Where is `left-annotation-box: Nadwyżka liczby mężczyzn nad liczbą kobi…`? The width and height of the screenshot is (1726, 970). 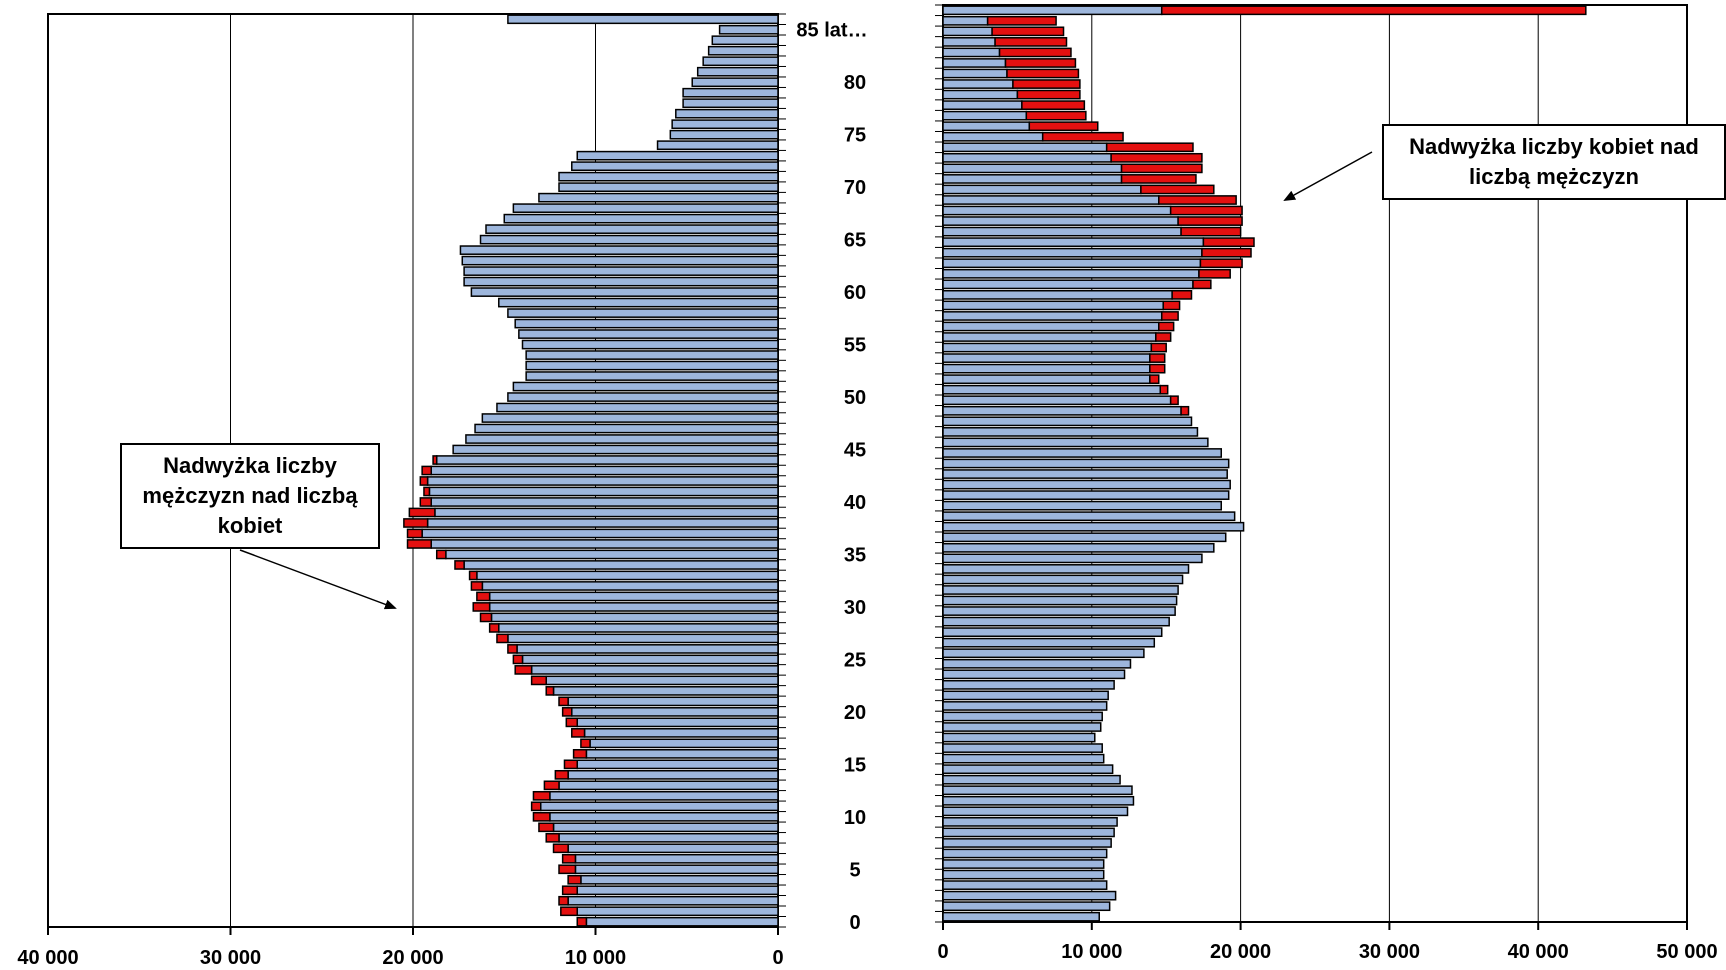
left-annotation-box: Nadwyżka liczby mężczyzn nad liczbą kobi… is located at coordinates (250, 496).